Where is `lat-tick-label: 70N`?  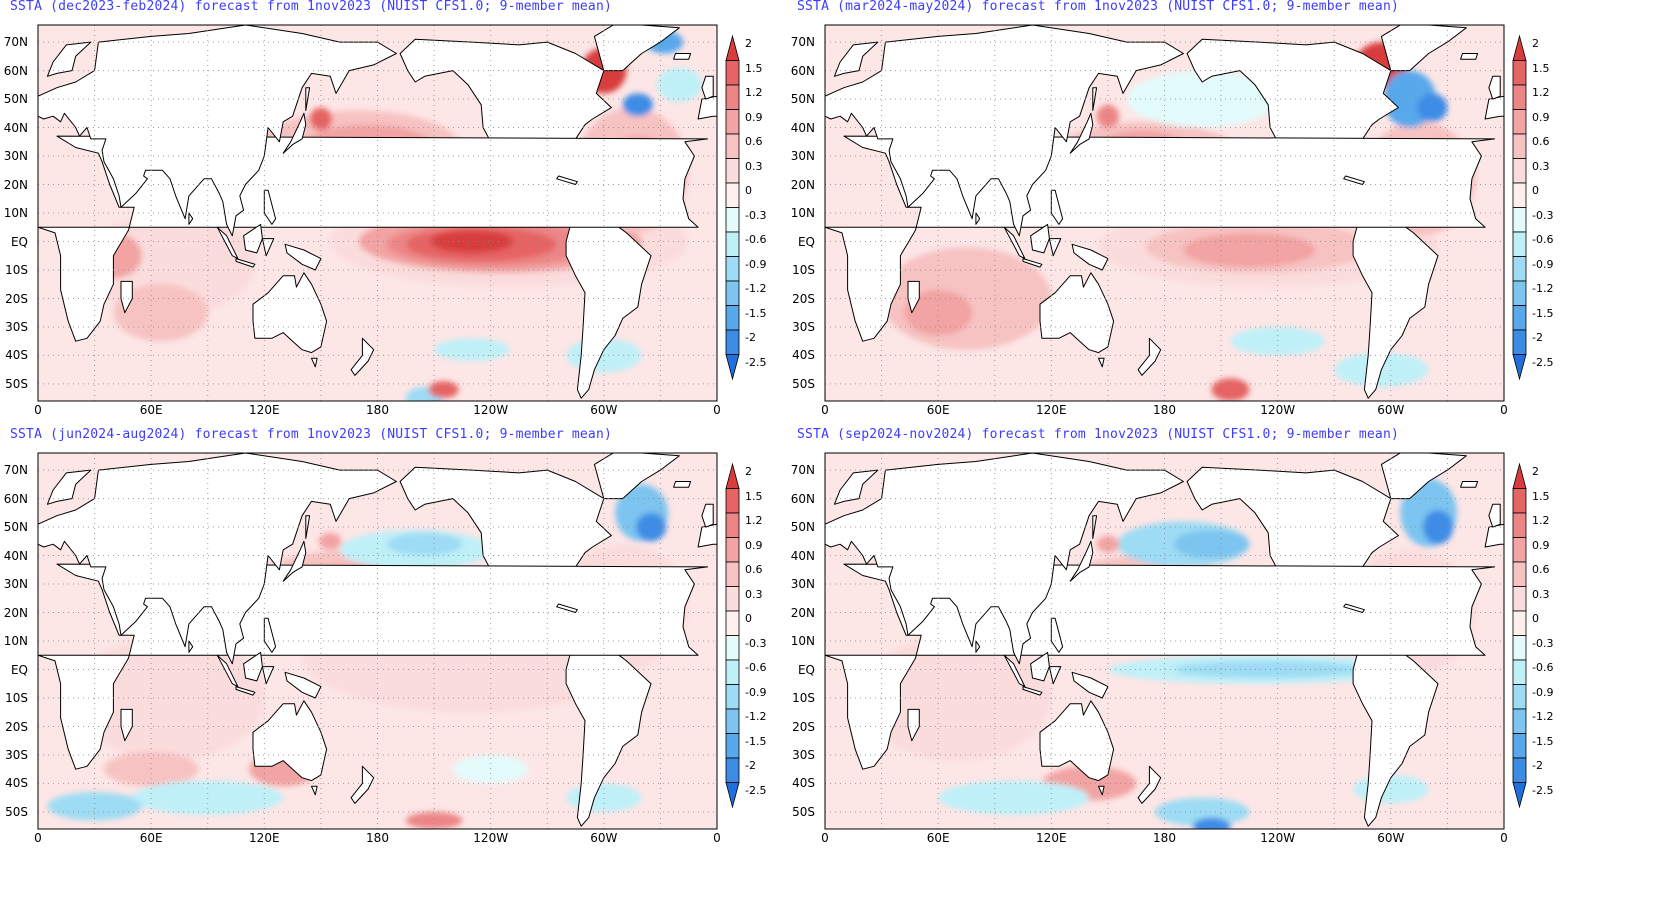 lat-tick-label: 70N is located at coordinates (802, 470).